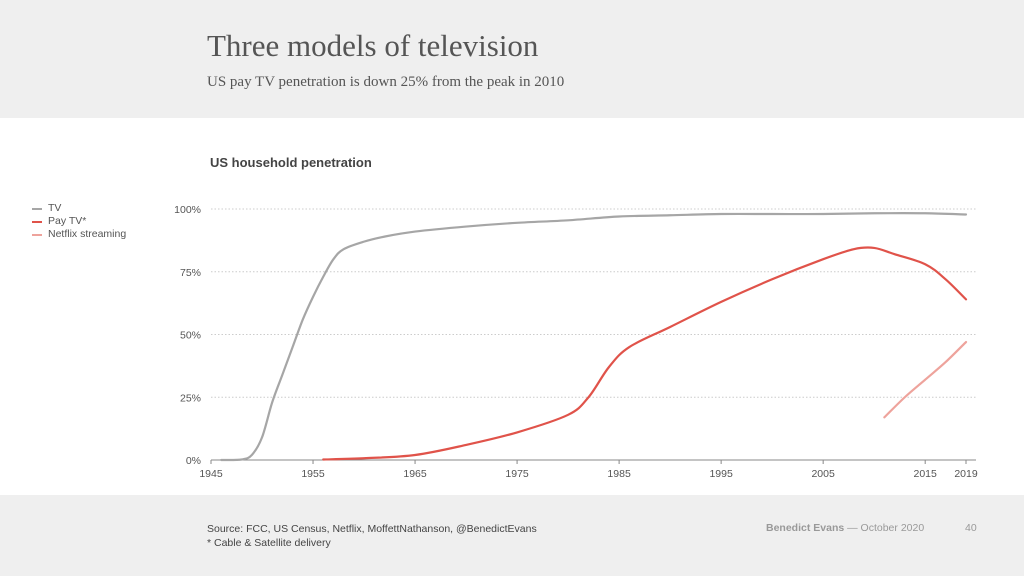 Image resolution: width=1024 pixels, height=576 pixels. Describe the element at coordinates (415, 474) in the screenshot. I see `x-tick-label: 1965` at that location.